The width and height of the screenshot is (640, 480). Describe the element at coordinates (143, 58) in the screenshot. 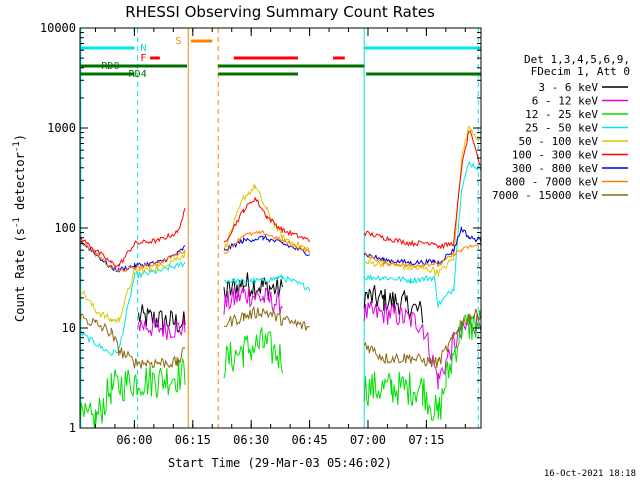

I see `flag-label-F: F` at that location.